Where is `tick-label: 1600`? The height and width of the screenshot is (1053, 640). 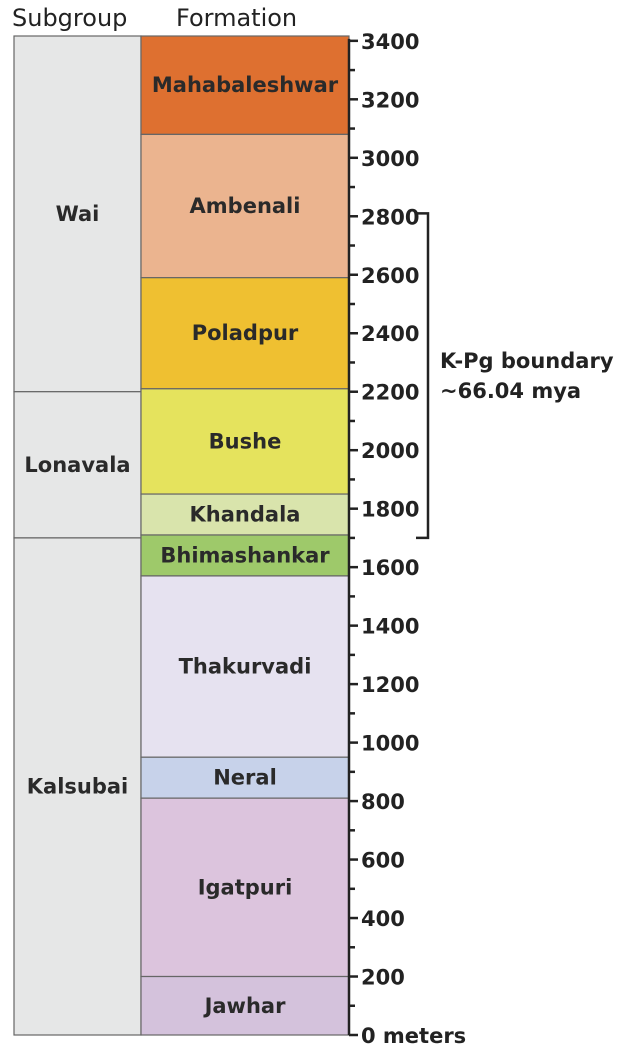
tick-label: 1600 is located at coordinates (390, 568).